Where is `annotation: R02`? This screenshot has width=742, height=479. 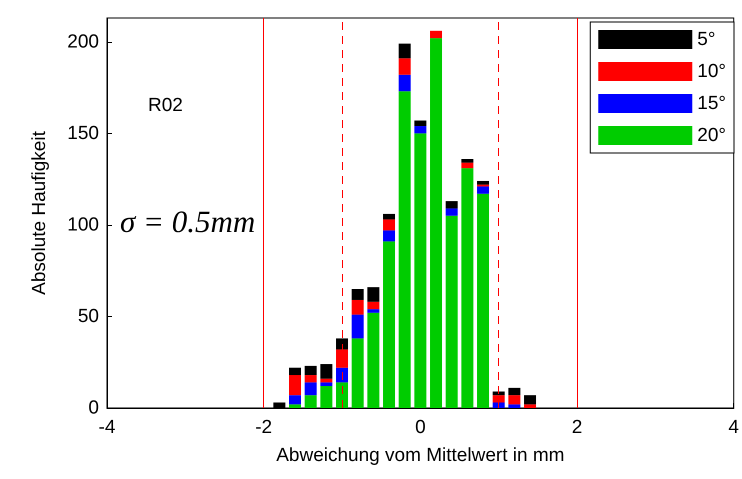
annotation: R02 is located at coordinates (165, 105).